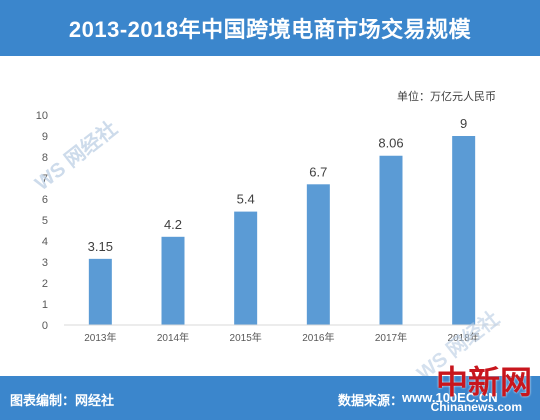 This screenshot has width=540, height=420. Describe the element at coordinates (464, 337) in the screenshot. I see `x-tick-label: 2018年` at that location.